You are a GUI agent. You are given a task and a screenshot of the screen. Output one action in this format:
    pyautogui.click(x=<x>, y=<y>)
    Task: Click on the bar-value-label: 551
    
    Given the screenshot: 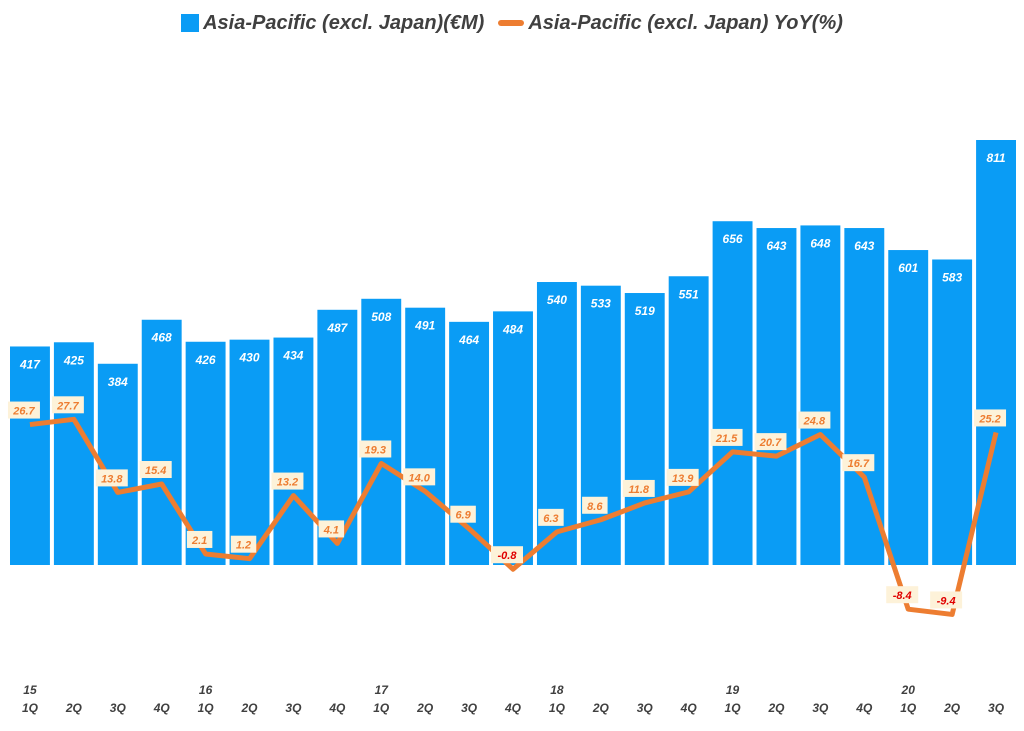 What is the action you would take?
    pyautogui.click(x=689, y=294)
    